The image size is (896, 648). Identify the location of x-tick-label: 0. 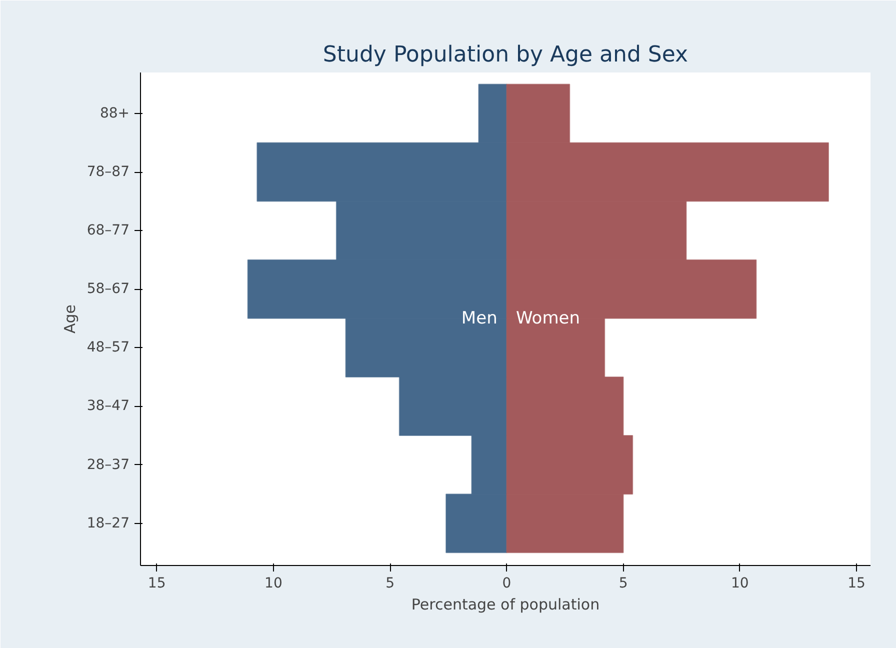
(507, 584).